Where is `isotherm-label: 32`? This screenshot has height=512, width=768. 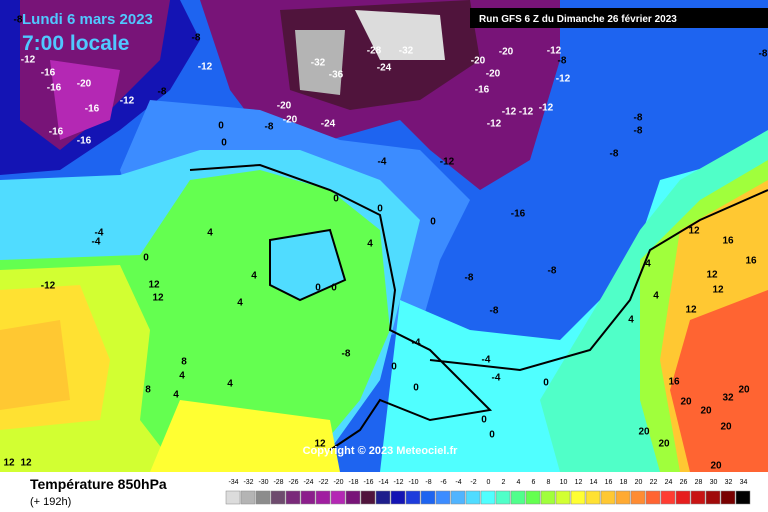 isotherm-label: 32 is located at coordinates (728, 398).